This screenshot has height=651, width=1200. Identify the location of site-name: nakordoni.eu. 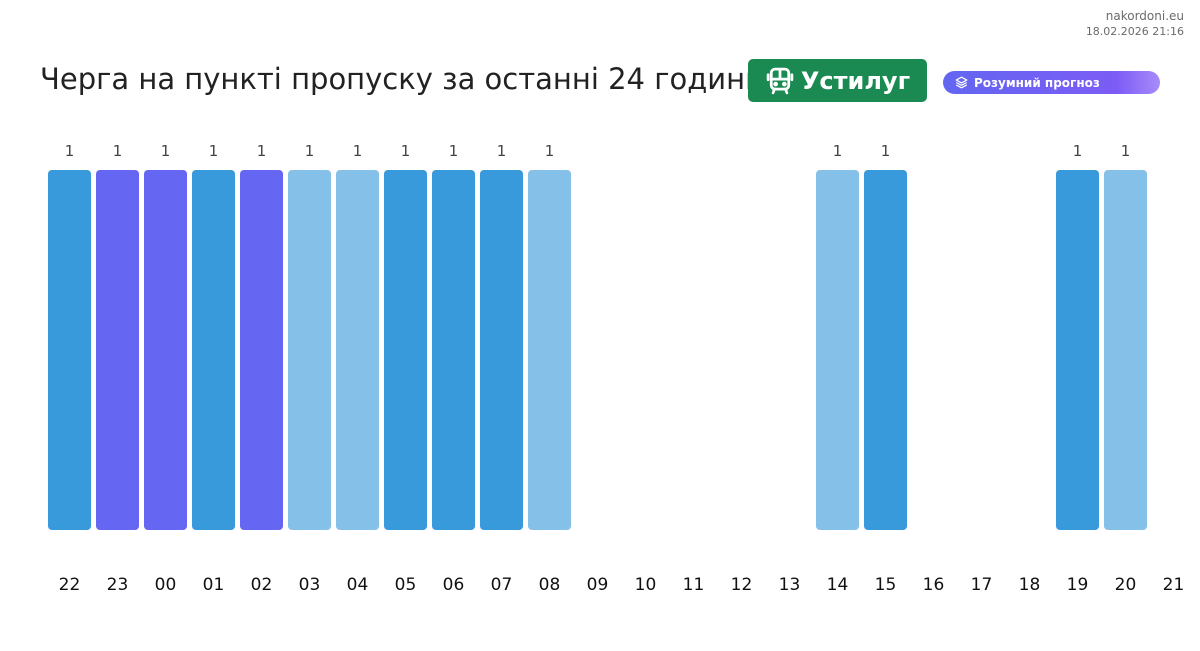
(1144, 16).